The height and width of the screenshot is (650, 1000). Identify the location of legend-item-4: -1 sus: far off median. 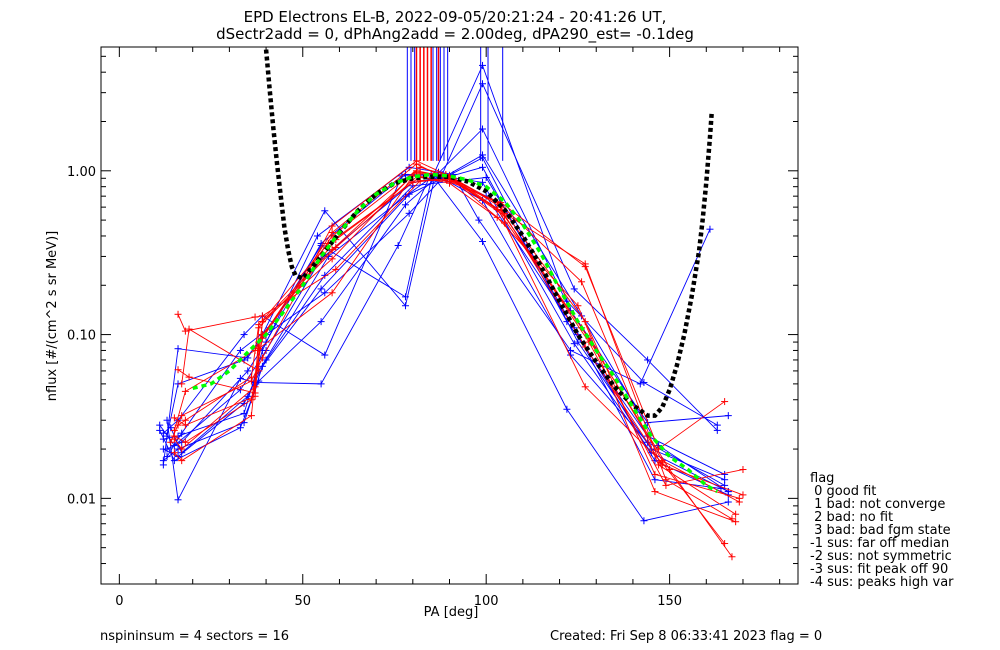
(879, 543).